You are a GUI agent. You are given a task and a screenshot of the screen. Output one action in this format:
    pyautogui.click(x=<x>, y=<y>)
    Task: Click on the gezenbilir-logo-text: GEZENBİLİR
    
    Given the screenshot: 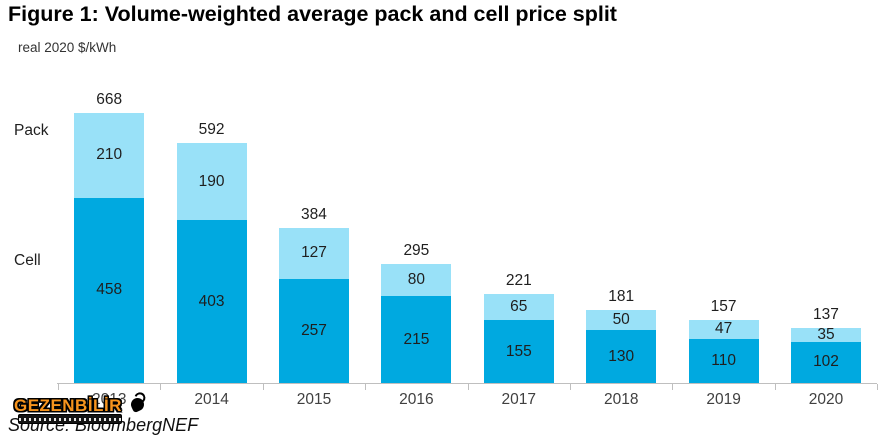 What is the action you would take?
    pyautogui.click(x=68, y=405)
    